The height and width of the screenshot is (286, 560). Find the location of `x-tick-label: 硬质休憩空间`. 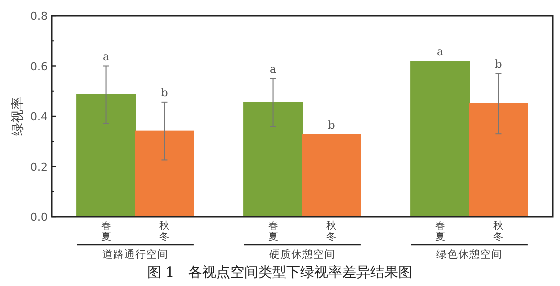

x-tick-label: 硬质休憩空间 is located at coordinates (303, 254).